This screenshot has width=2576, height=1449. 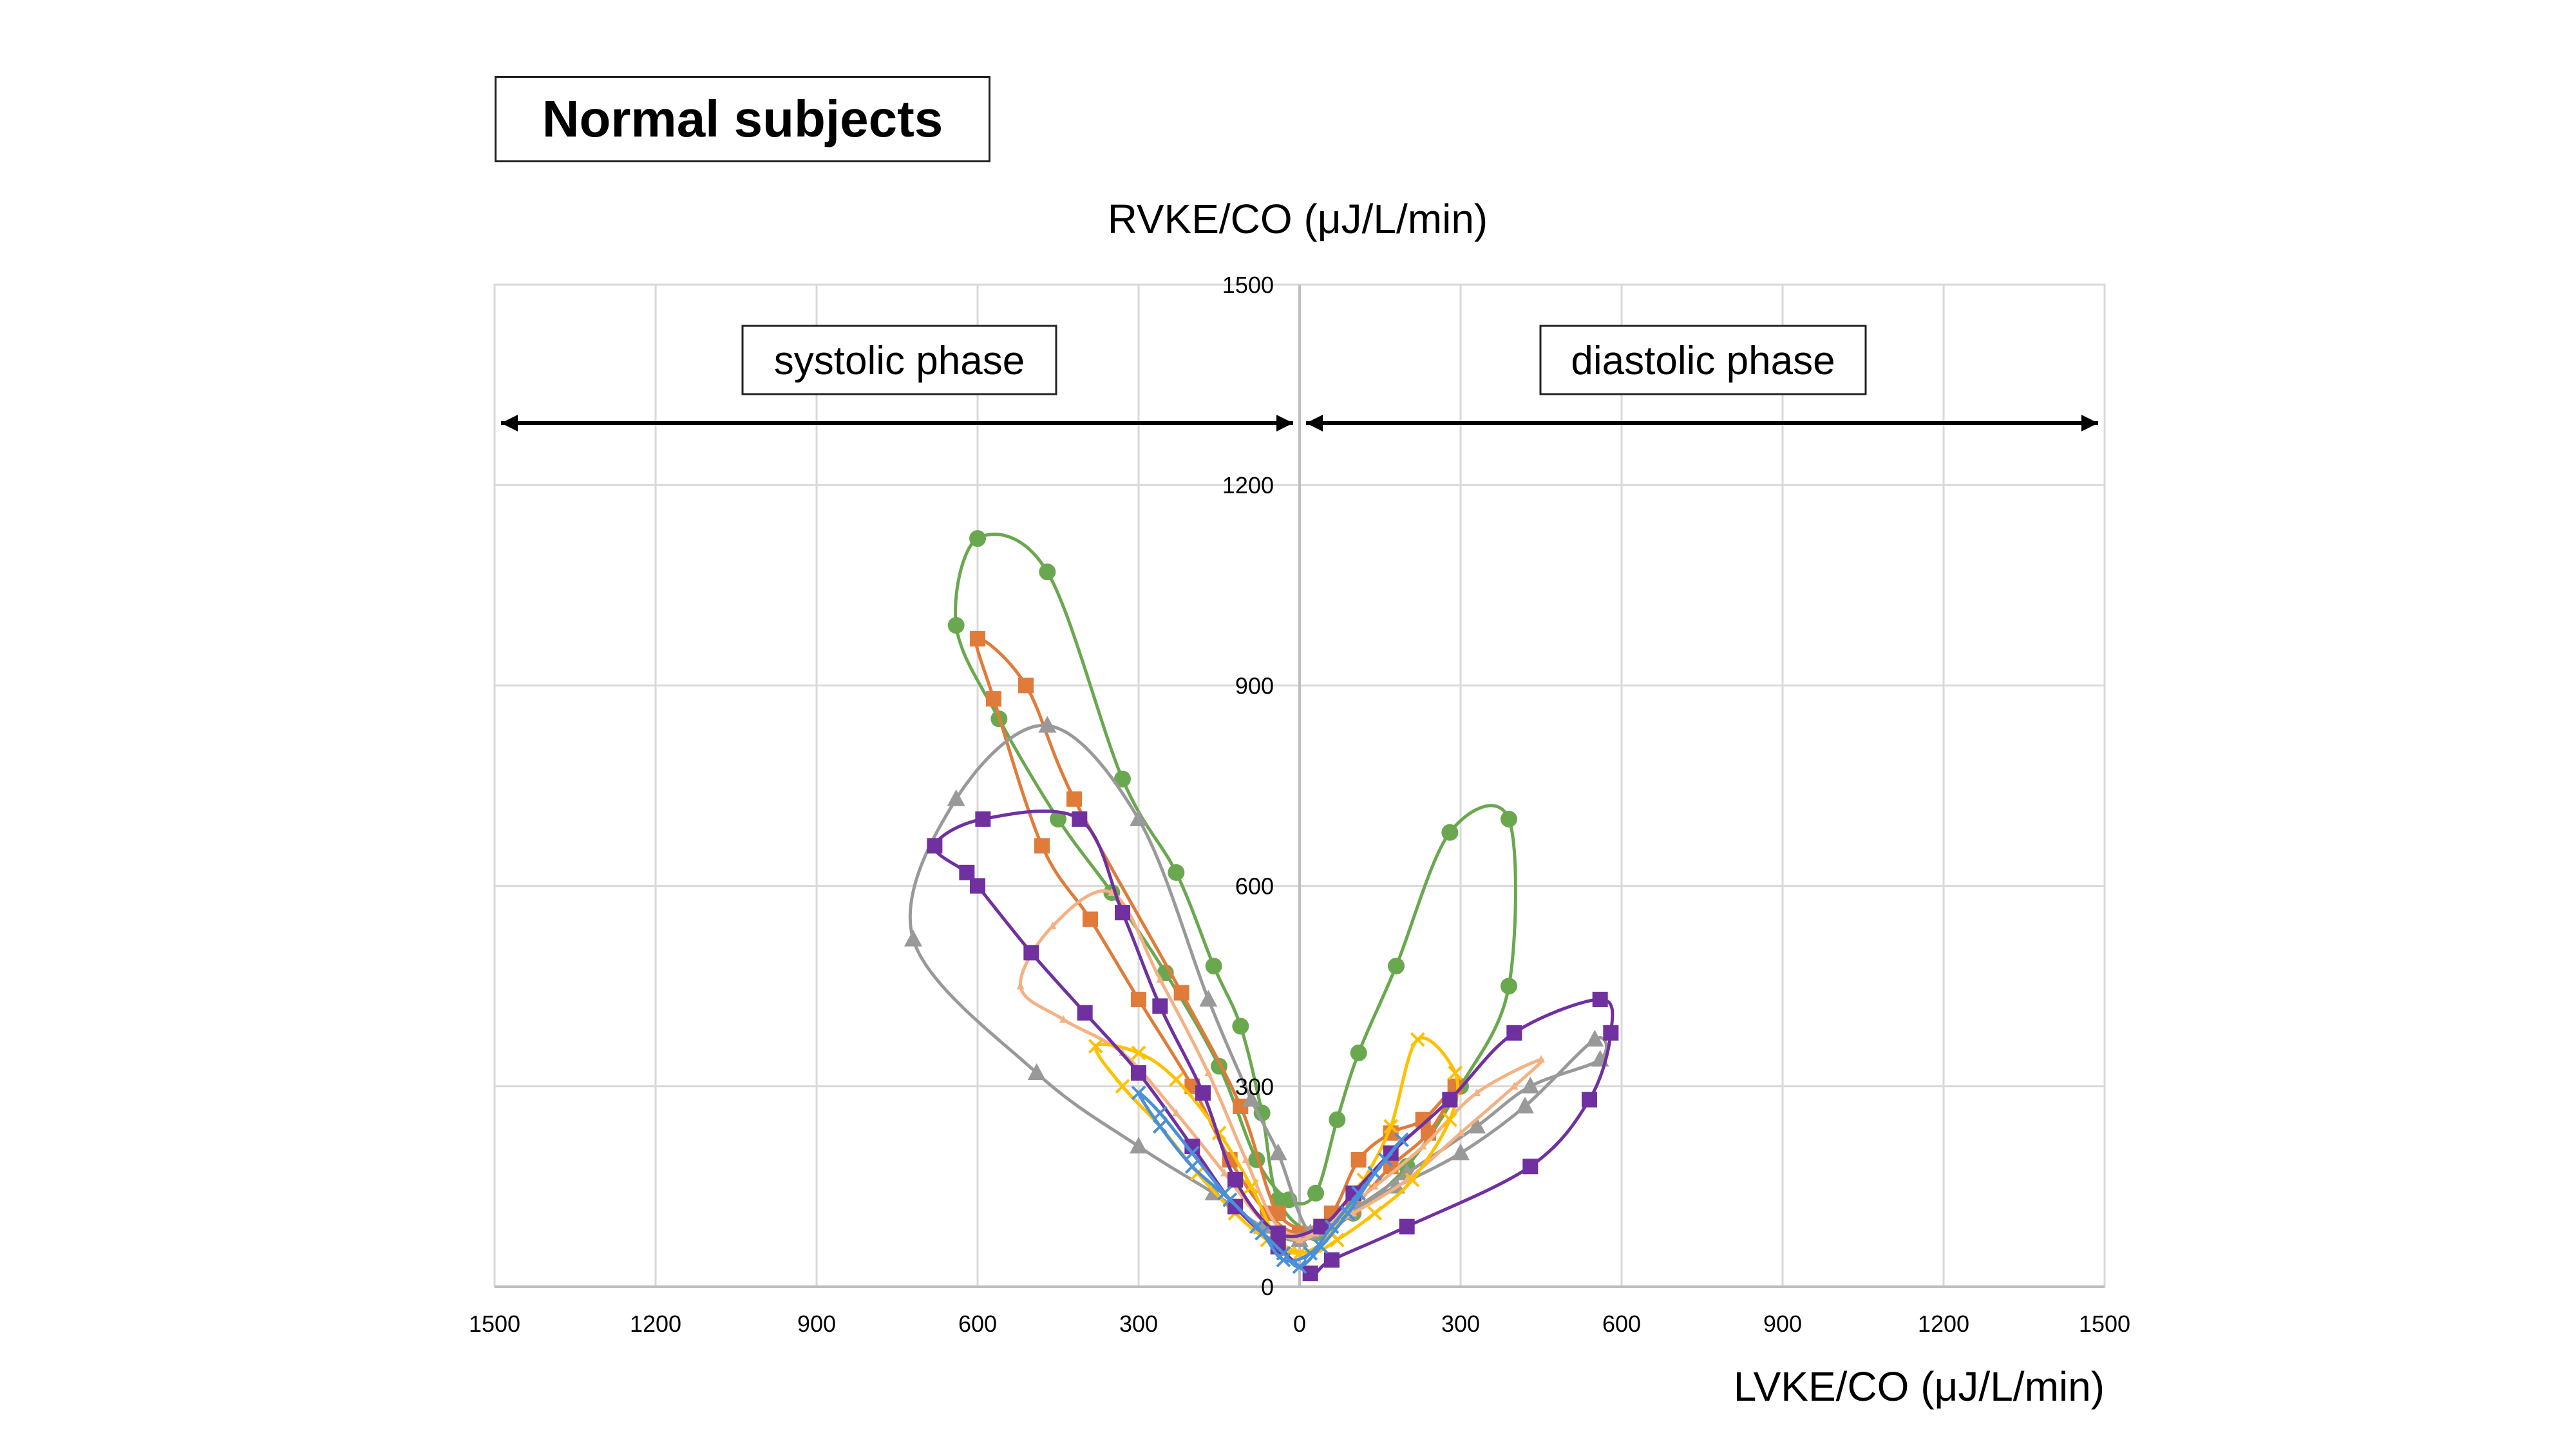 I want to click on y-tick-label: 1200, so click(x=1248, y=485).